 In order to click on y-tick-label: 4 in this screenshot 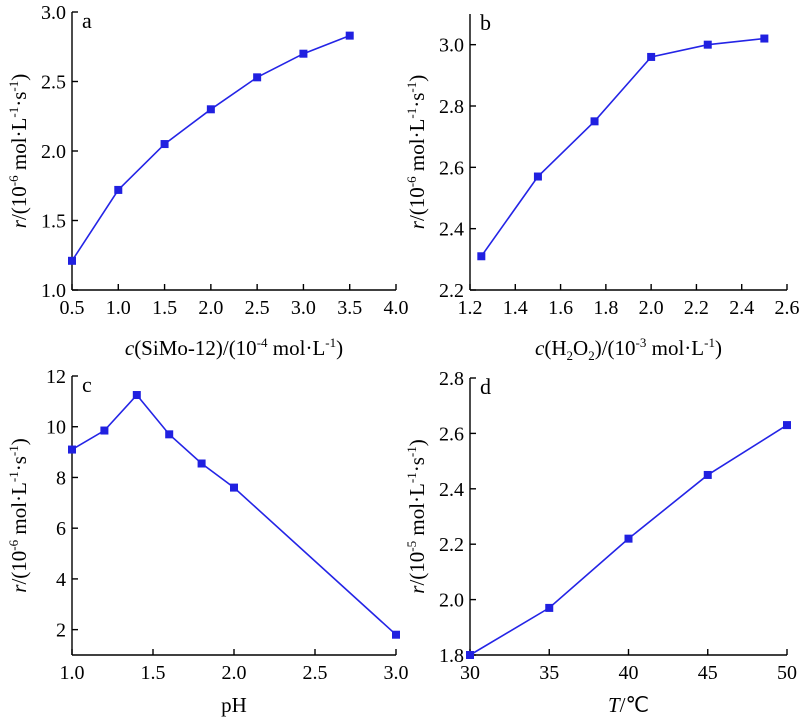, I will do `click(61, 580)`.